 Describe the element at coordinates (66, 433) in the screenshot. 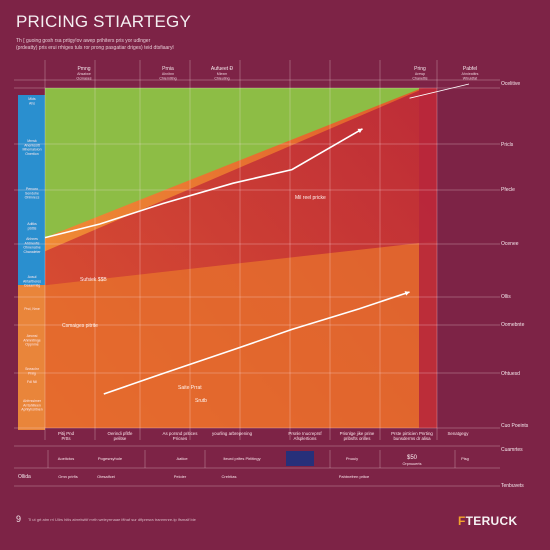

I see `bottom-axis-label: Pitij Pnd` at that location.